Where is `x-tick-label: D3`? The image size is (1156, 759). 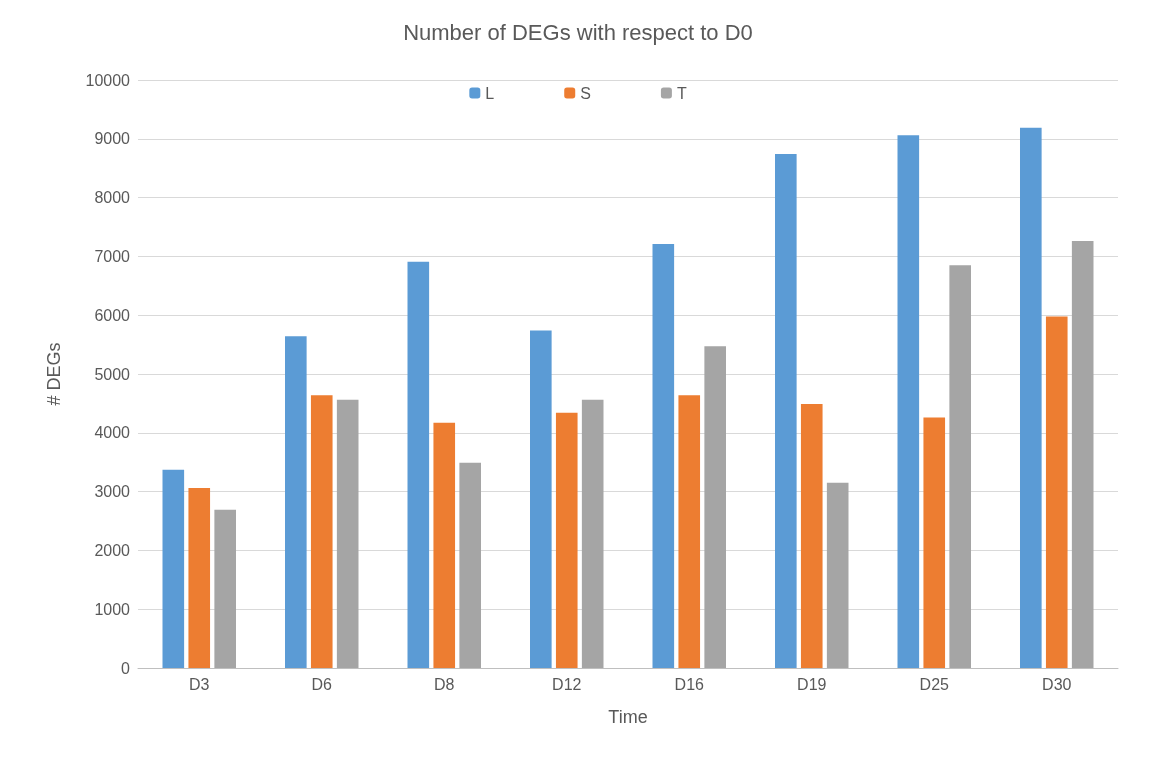
x-tick-label: D3 is located at coordinates (199, 684).